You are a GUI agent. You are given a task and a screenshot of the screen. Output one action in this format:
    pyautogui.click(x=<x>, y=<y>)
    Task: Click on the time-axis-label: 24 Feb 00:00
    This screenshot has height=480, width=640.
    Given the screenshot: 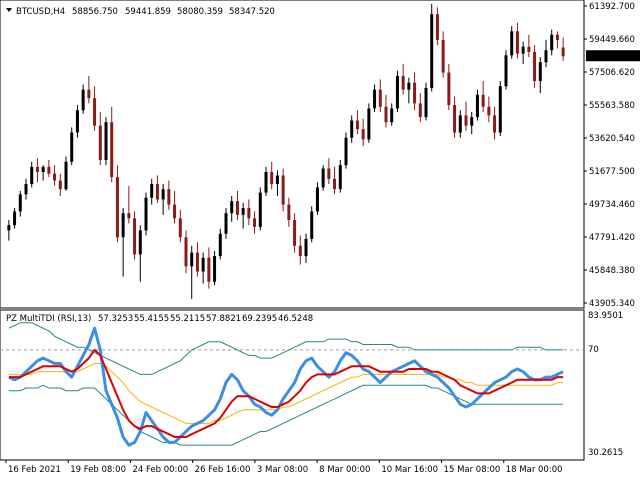 What is the action you would take?
    pyautogui.click(x=160, y=470)
    